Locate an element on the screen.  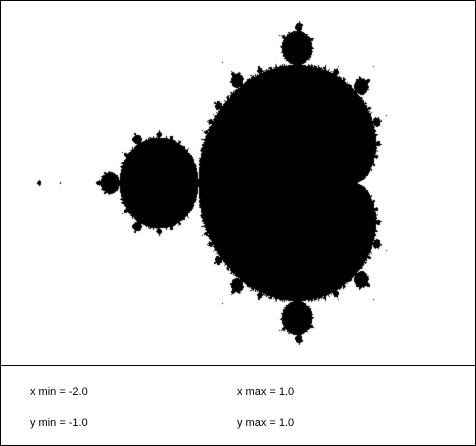
y-min-label: y min = is located at coordinates (48, 423).